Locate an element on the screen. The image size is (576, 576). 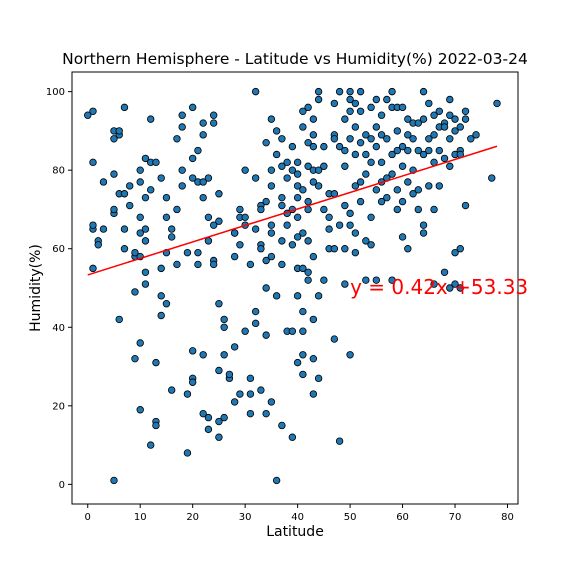
y-axis-label: Humidity(%) is located at coordinates (36, 288).